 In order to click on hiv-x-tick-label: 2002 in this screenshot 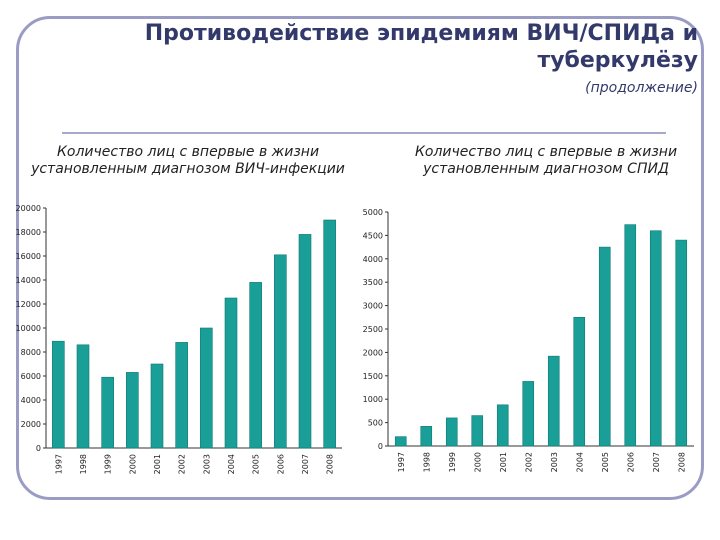, I will do `click(182, 464)`.